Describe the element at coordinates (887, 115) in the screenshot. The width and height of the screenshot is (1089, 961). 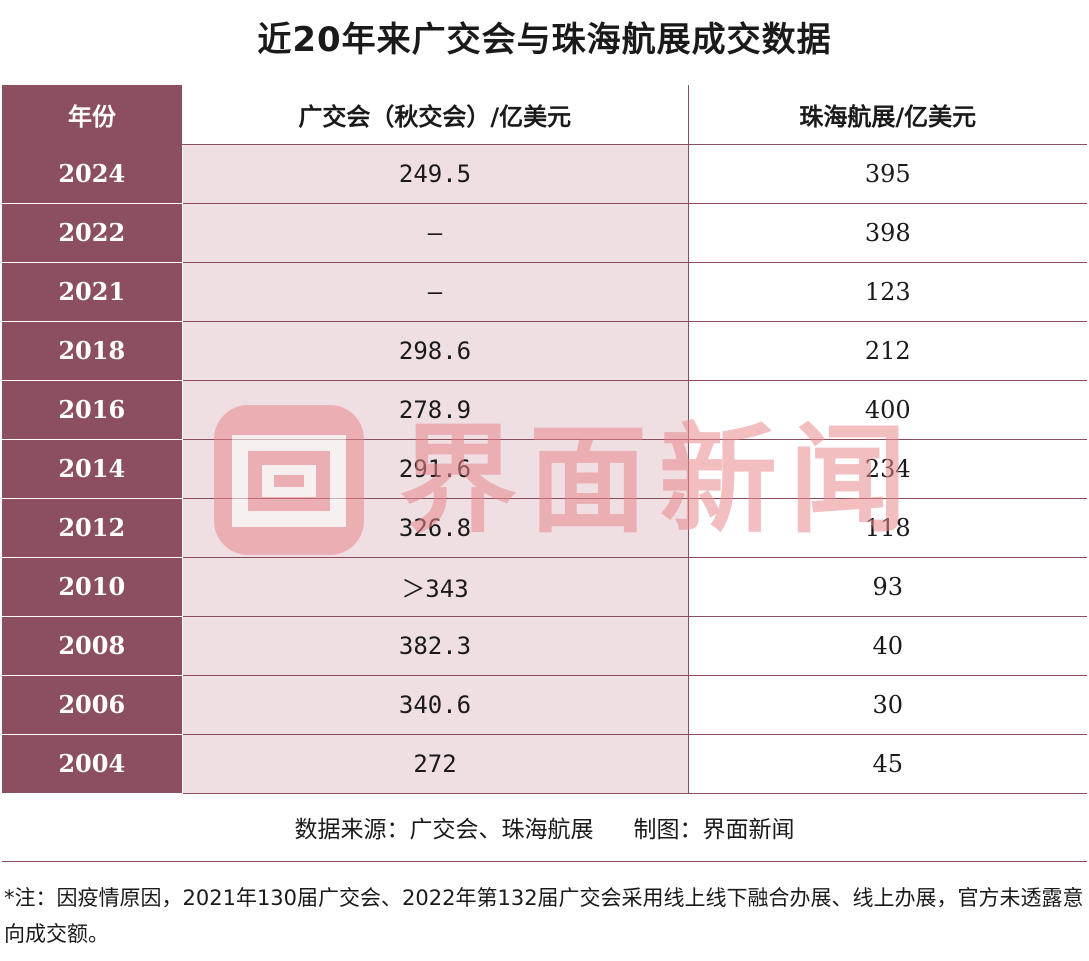
I see `header-zhuhai-airshow: 珠海航展/亿美元` at that location.